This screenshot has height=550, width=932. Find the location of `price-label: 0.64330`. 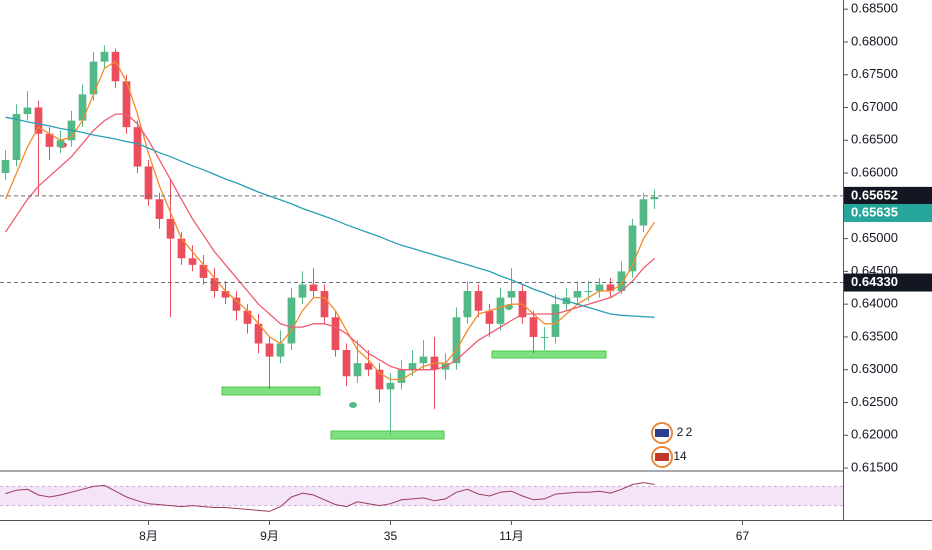

price-label: 0.64330 is located at coordinates (874, 281).